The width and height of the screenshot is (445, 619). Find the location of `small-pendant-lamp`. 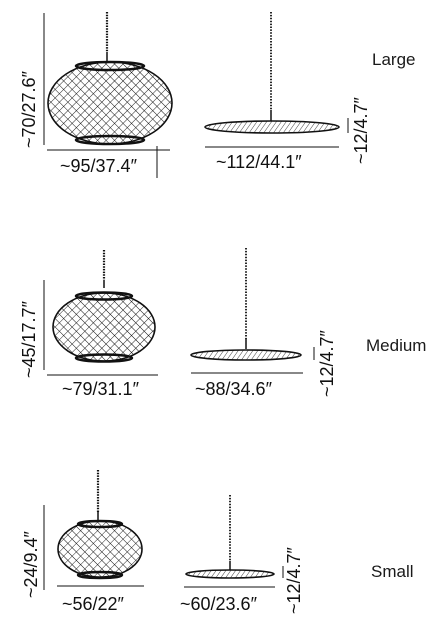

small-pendant-lamp is located at coordinates (100, 525).